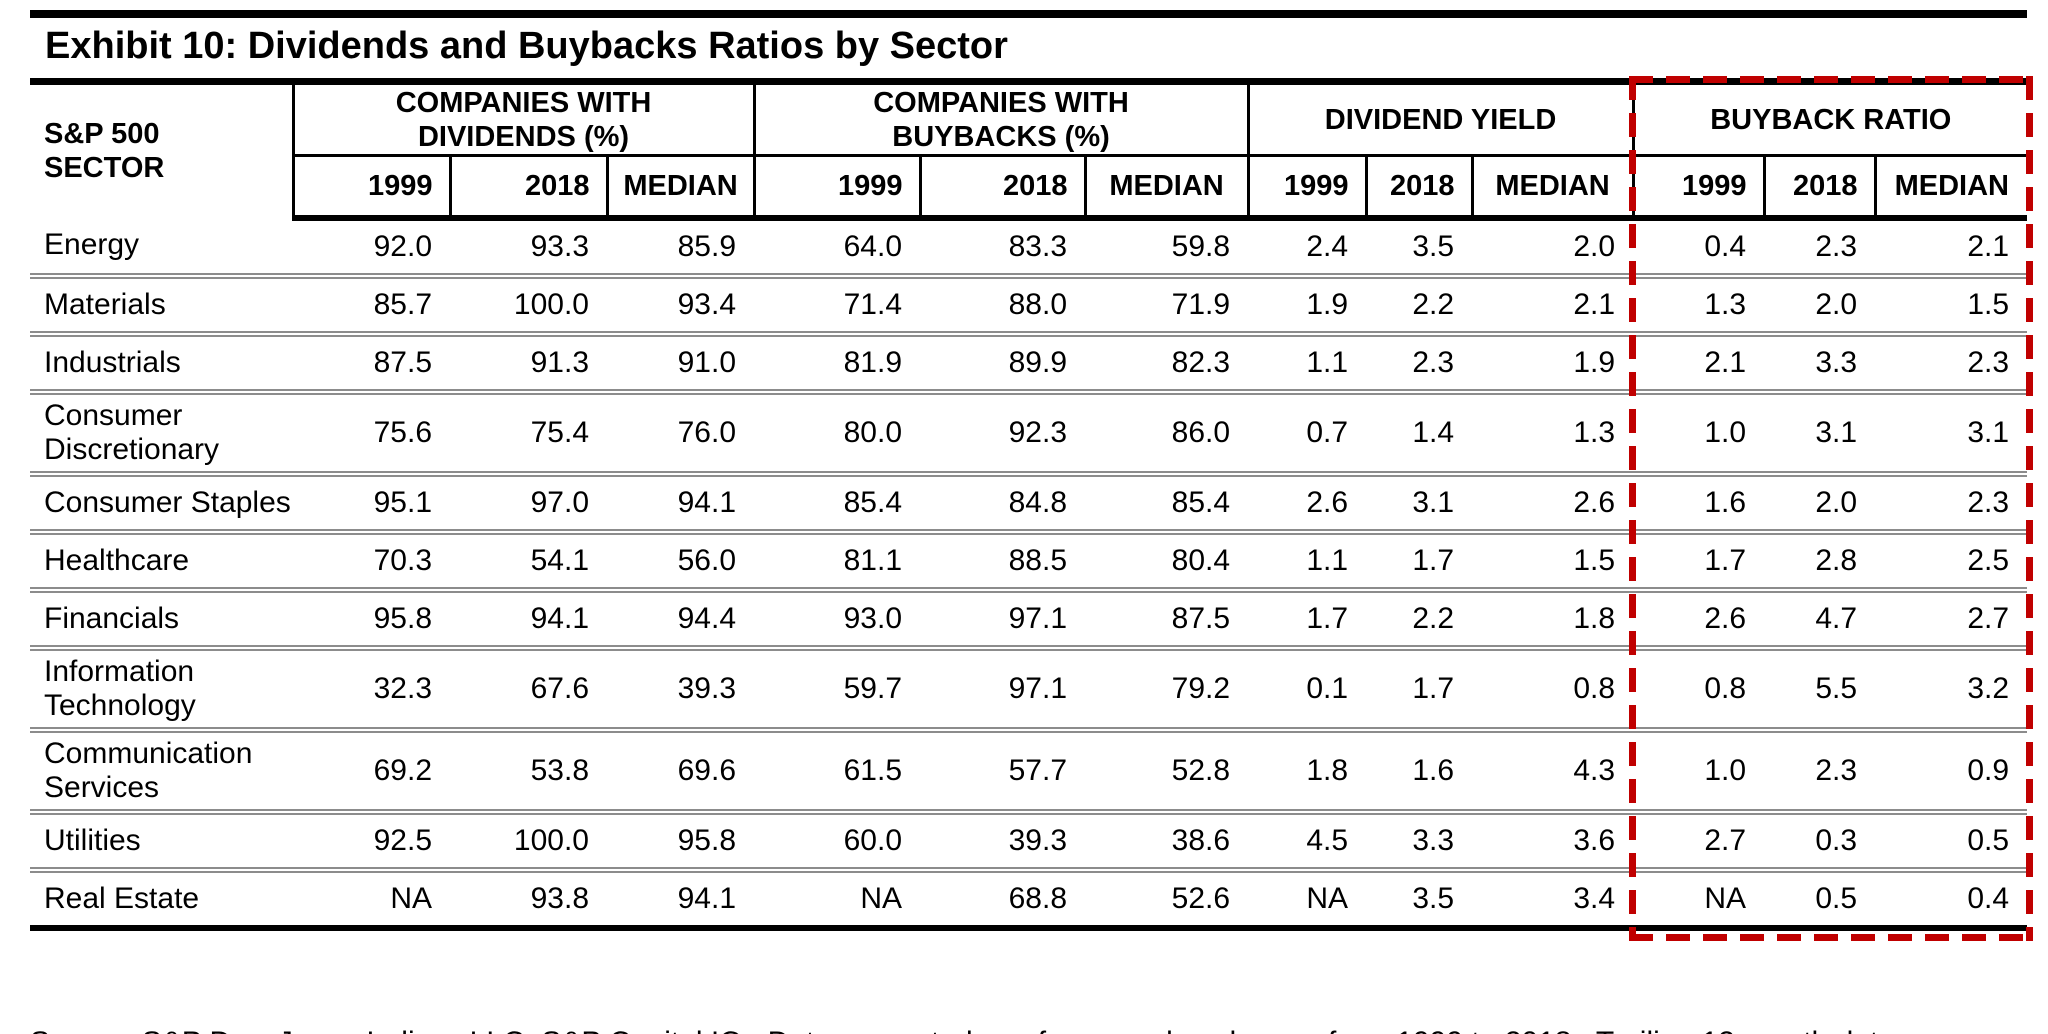 This screenshot has width=2048, height=1034. Describe the element at coordinates (873, 246) in the screenshot. I see `value-cell: 64.0` at that location.